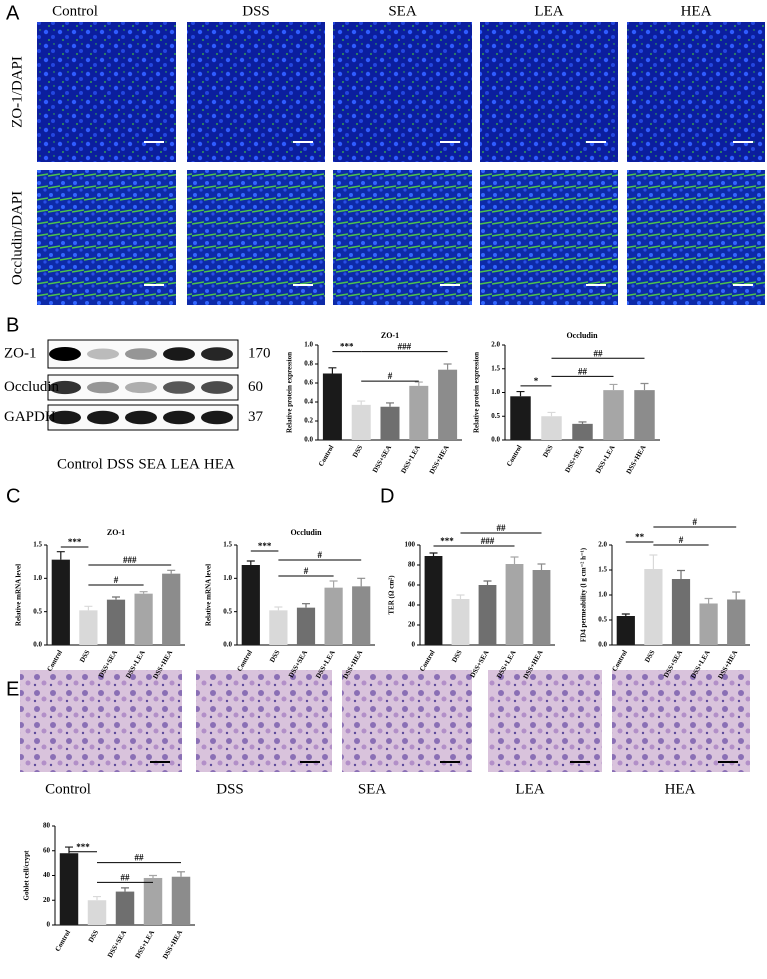  I want to click on panel-label: C, so click(13, 496).